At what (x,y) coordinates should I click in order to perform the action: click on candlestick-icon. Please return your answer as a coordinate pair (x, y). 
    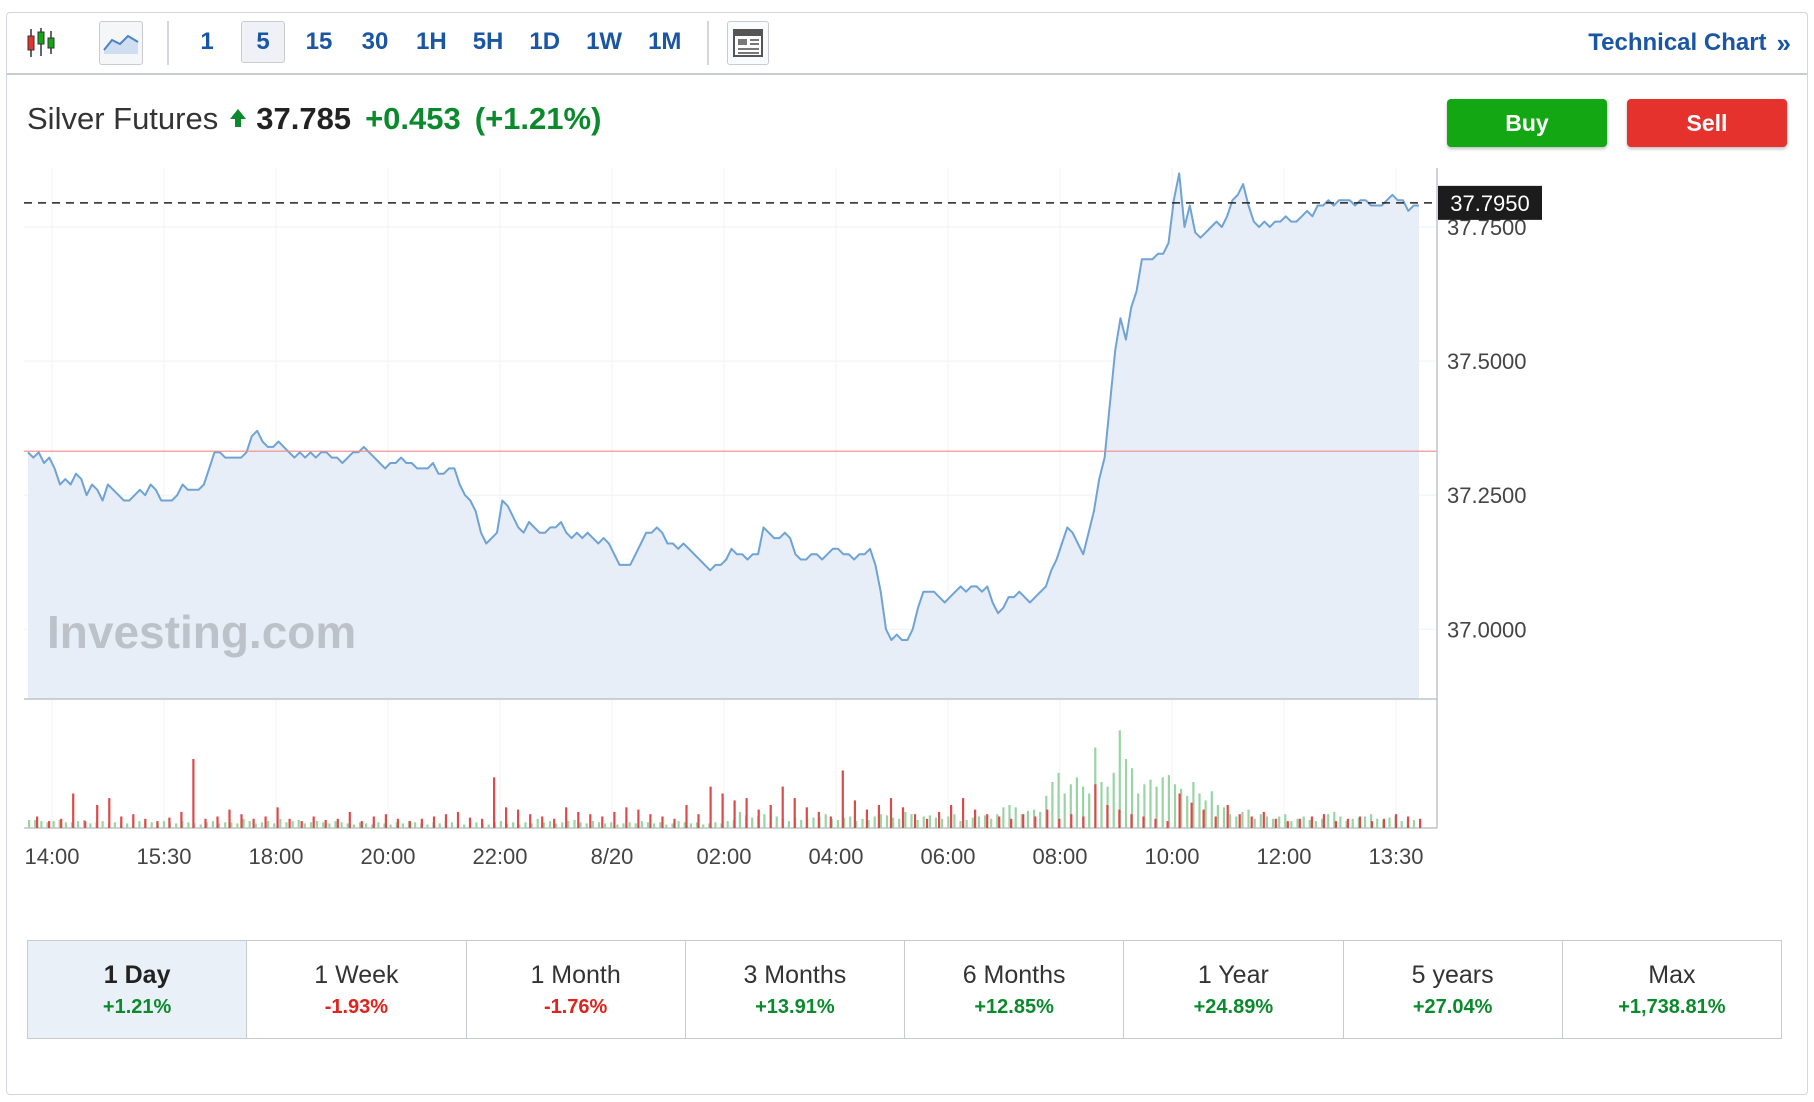
    Looking at the image, I should click on (41, 43).